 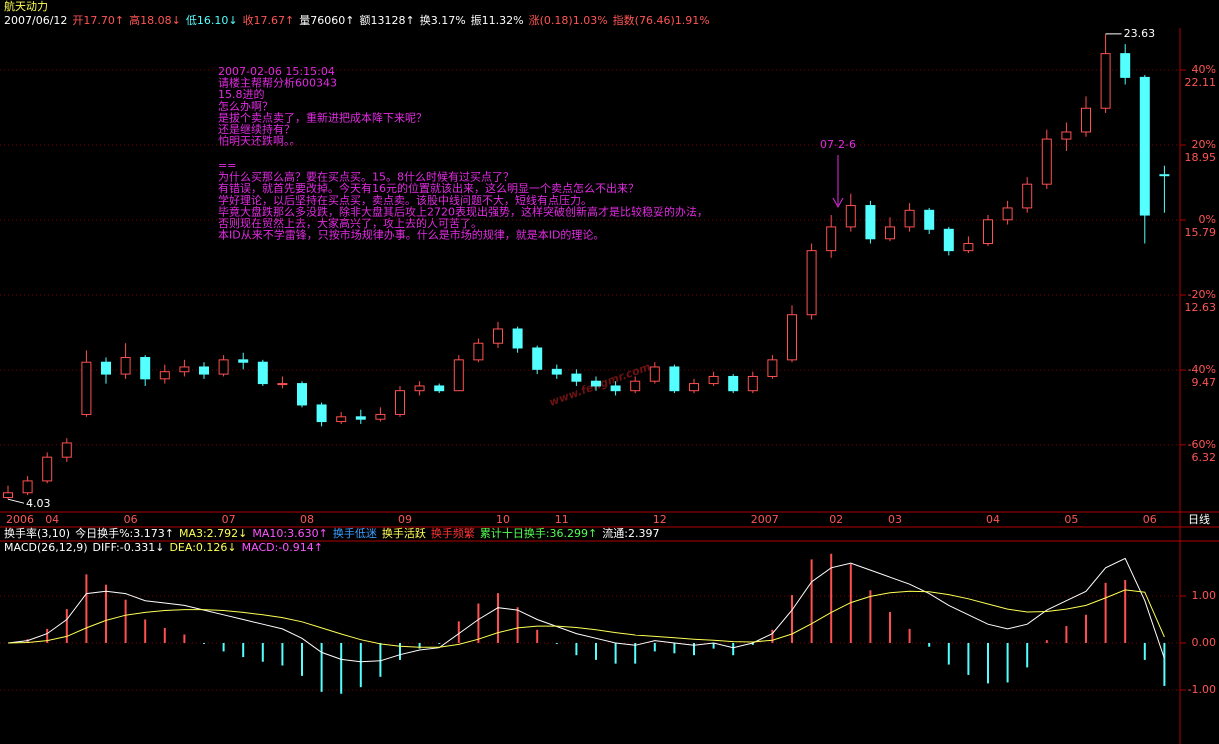 I want to click on text-segment: MA3:2.792↓, so click(x=213, y=533).